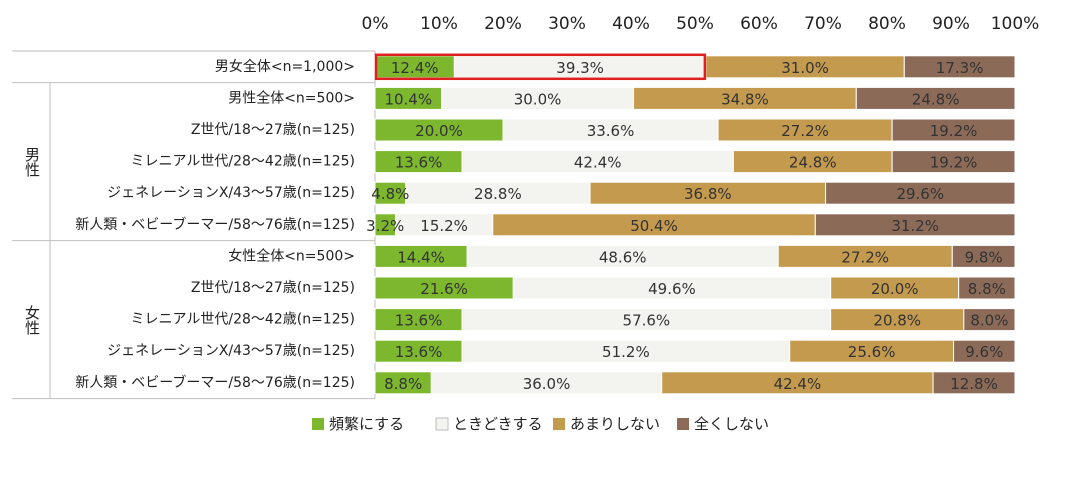 Image resolution: width=1065 pixels, height=478 pixels. I want to click on data-label: 51.2%, so click(626, 352).